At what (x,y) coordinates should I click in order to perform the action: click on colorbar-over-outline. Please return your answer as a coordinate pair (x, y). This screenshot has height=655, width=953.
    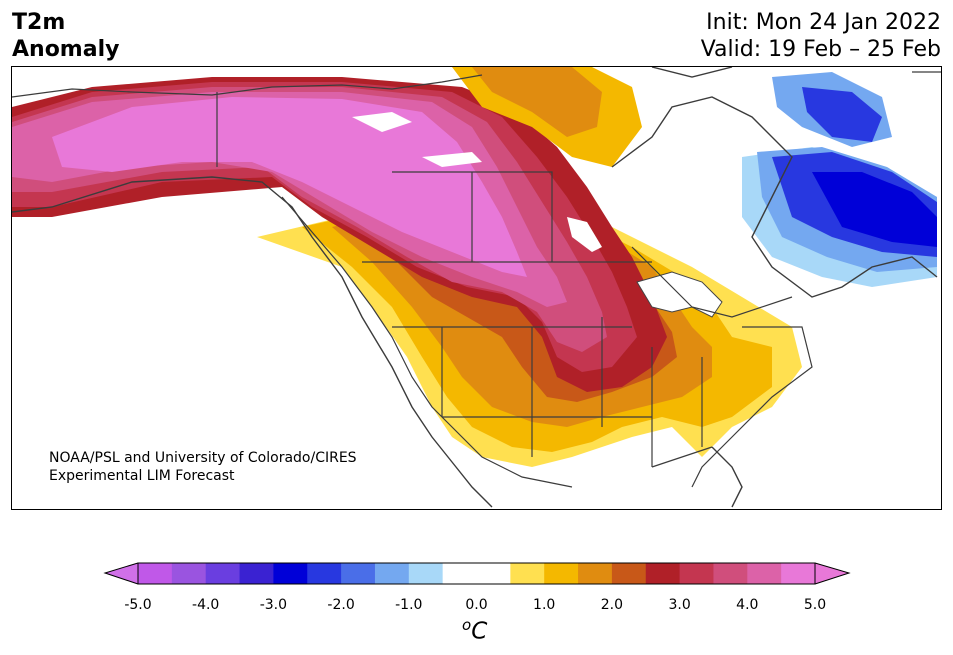
    Looking at the image, I should click on (832, 573).